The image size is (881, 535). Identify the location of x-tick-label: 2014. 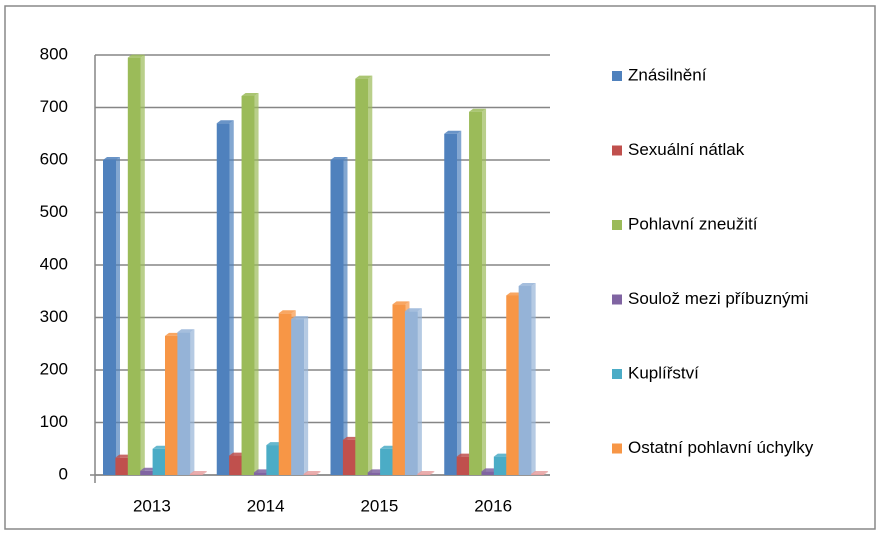
(266, 505).